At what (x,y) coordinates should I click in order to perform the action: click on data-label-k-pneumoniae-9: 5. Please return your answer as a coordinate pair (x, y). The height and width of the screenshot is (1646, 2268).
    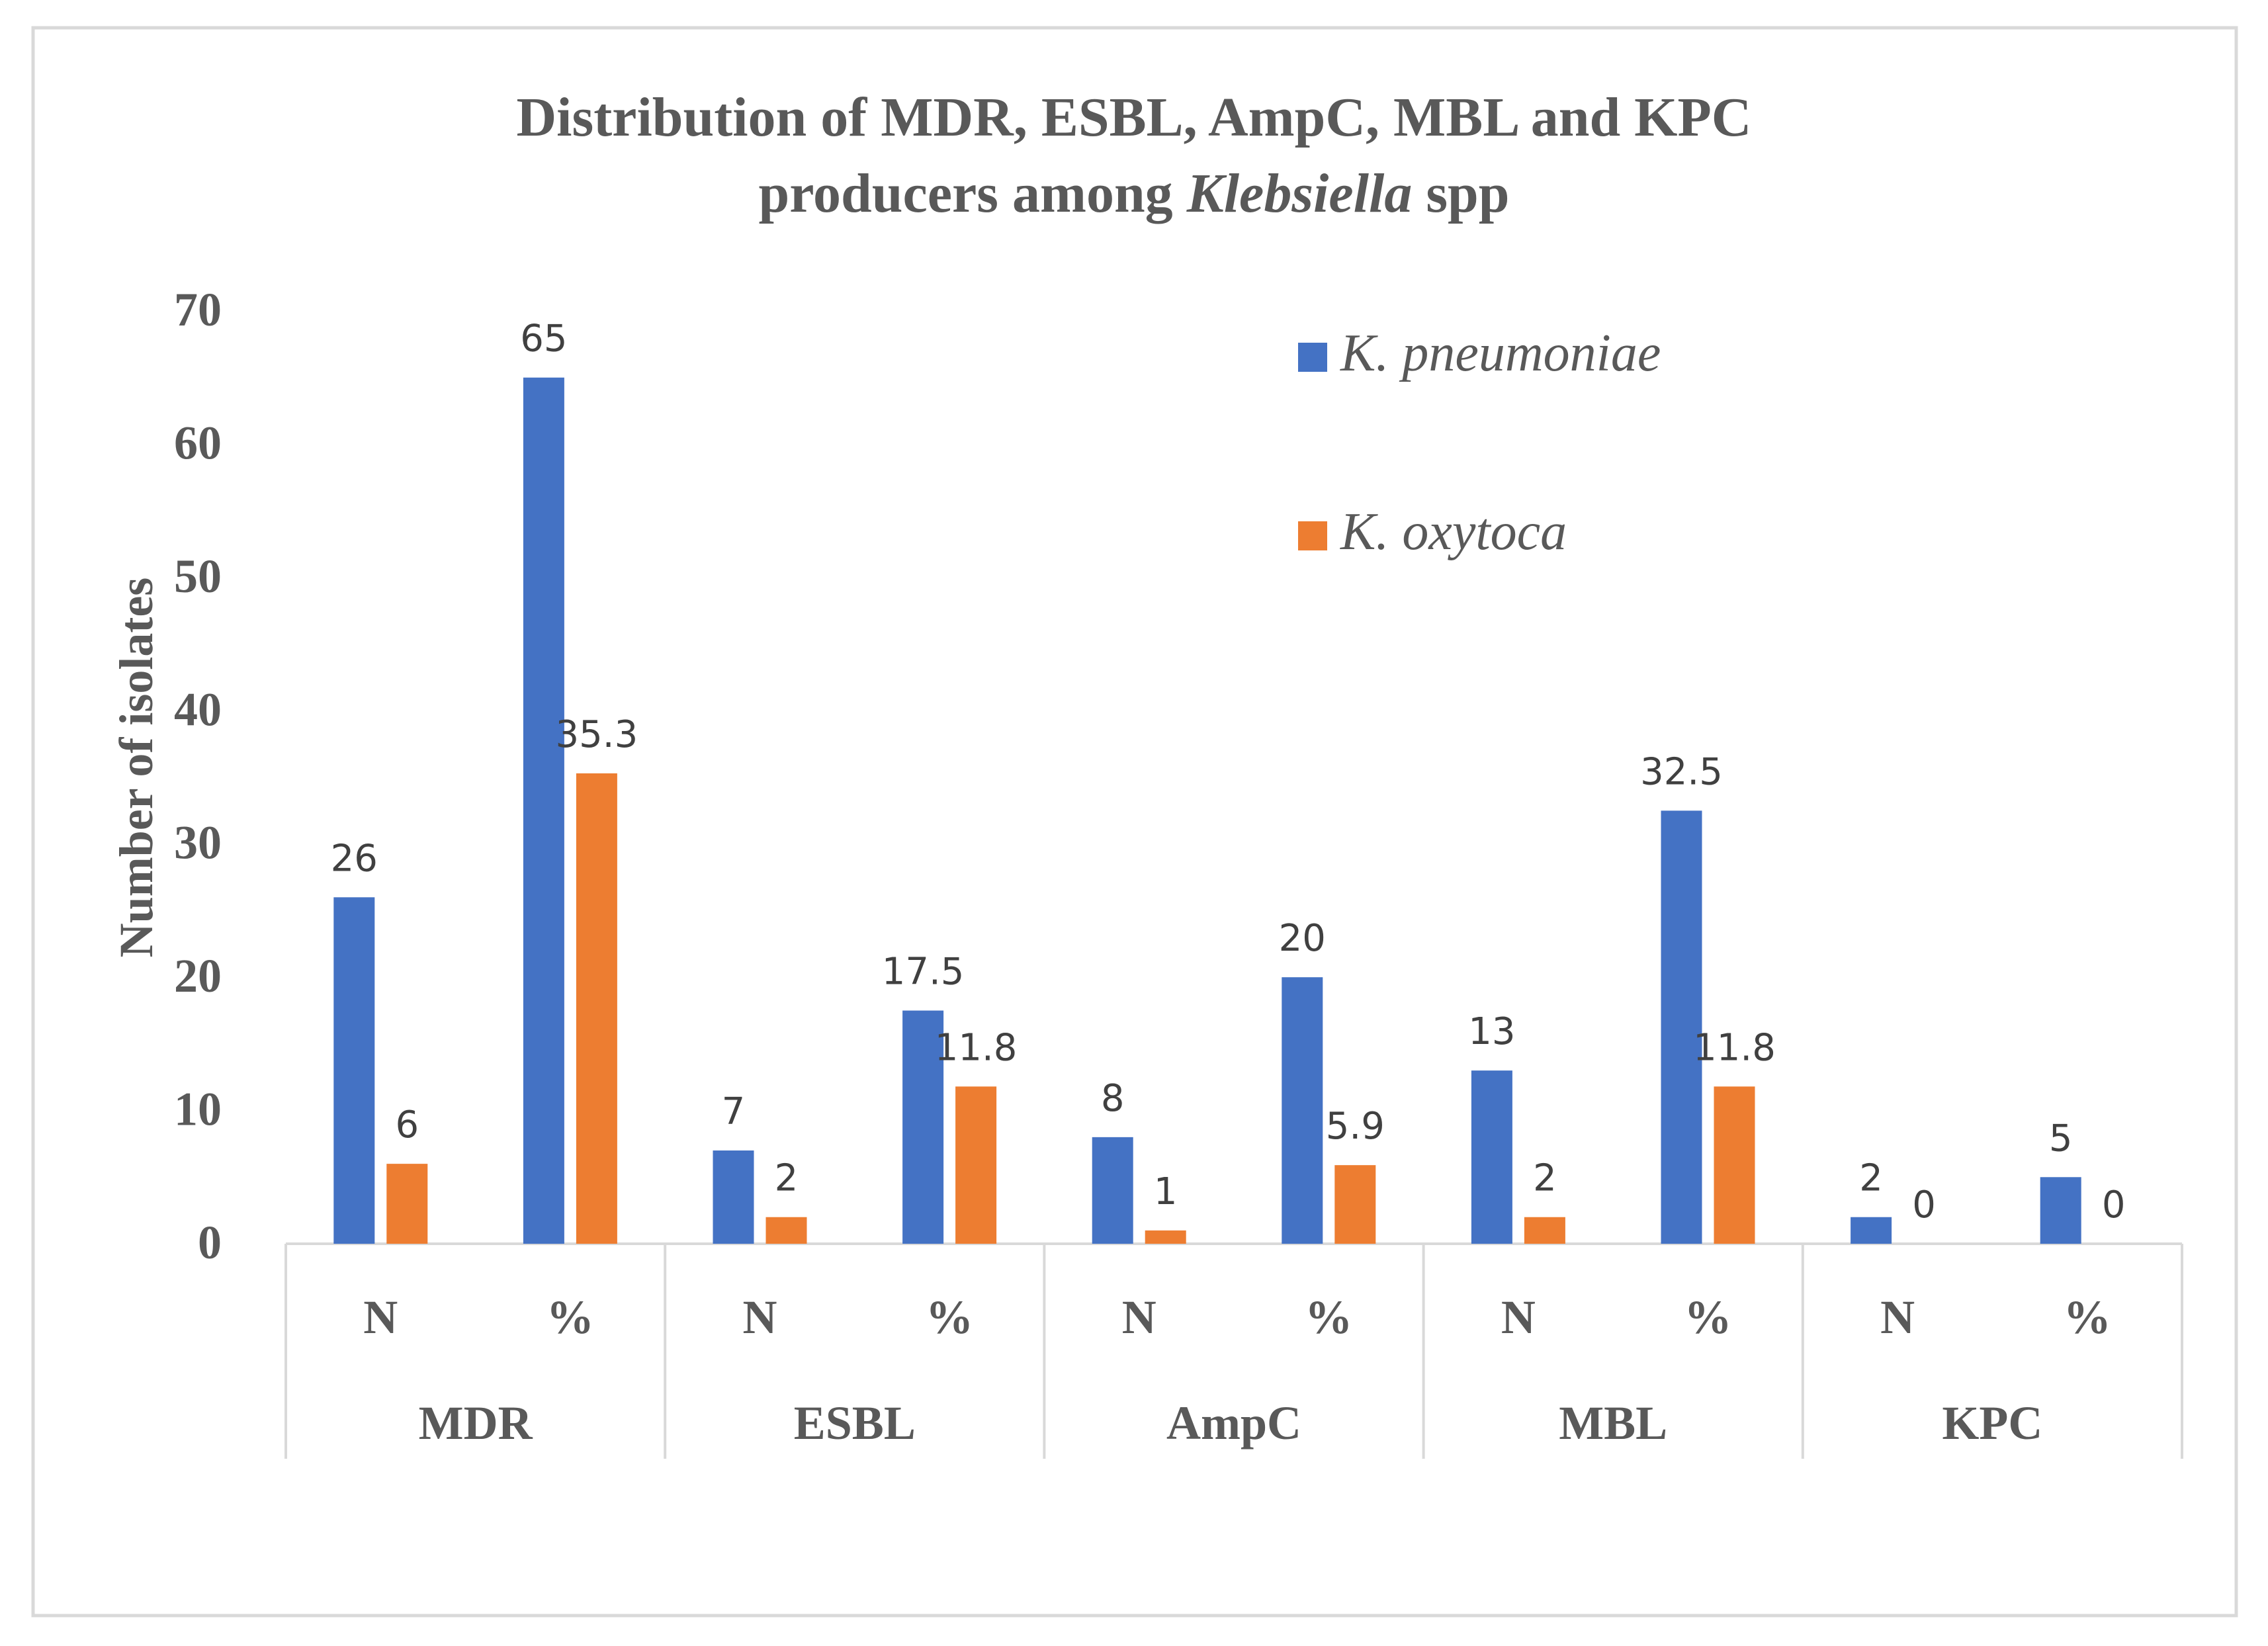
    Looking at the image, I should click on (2061, 1138).